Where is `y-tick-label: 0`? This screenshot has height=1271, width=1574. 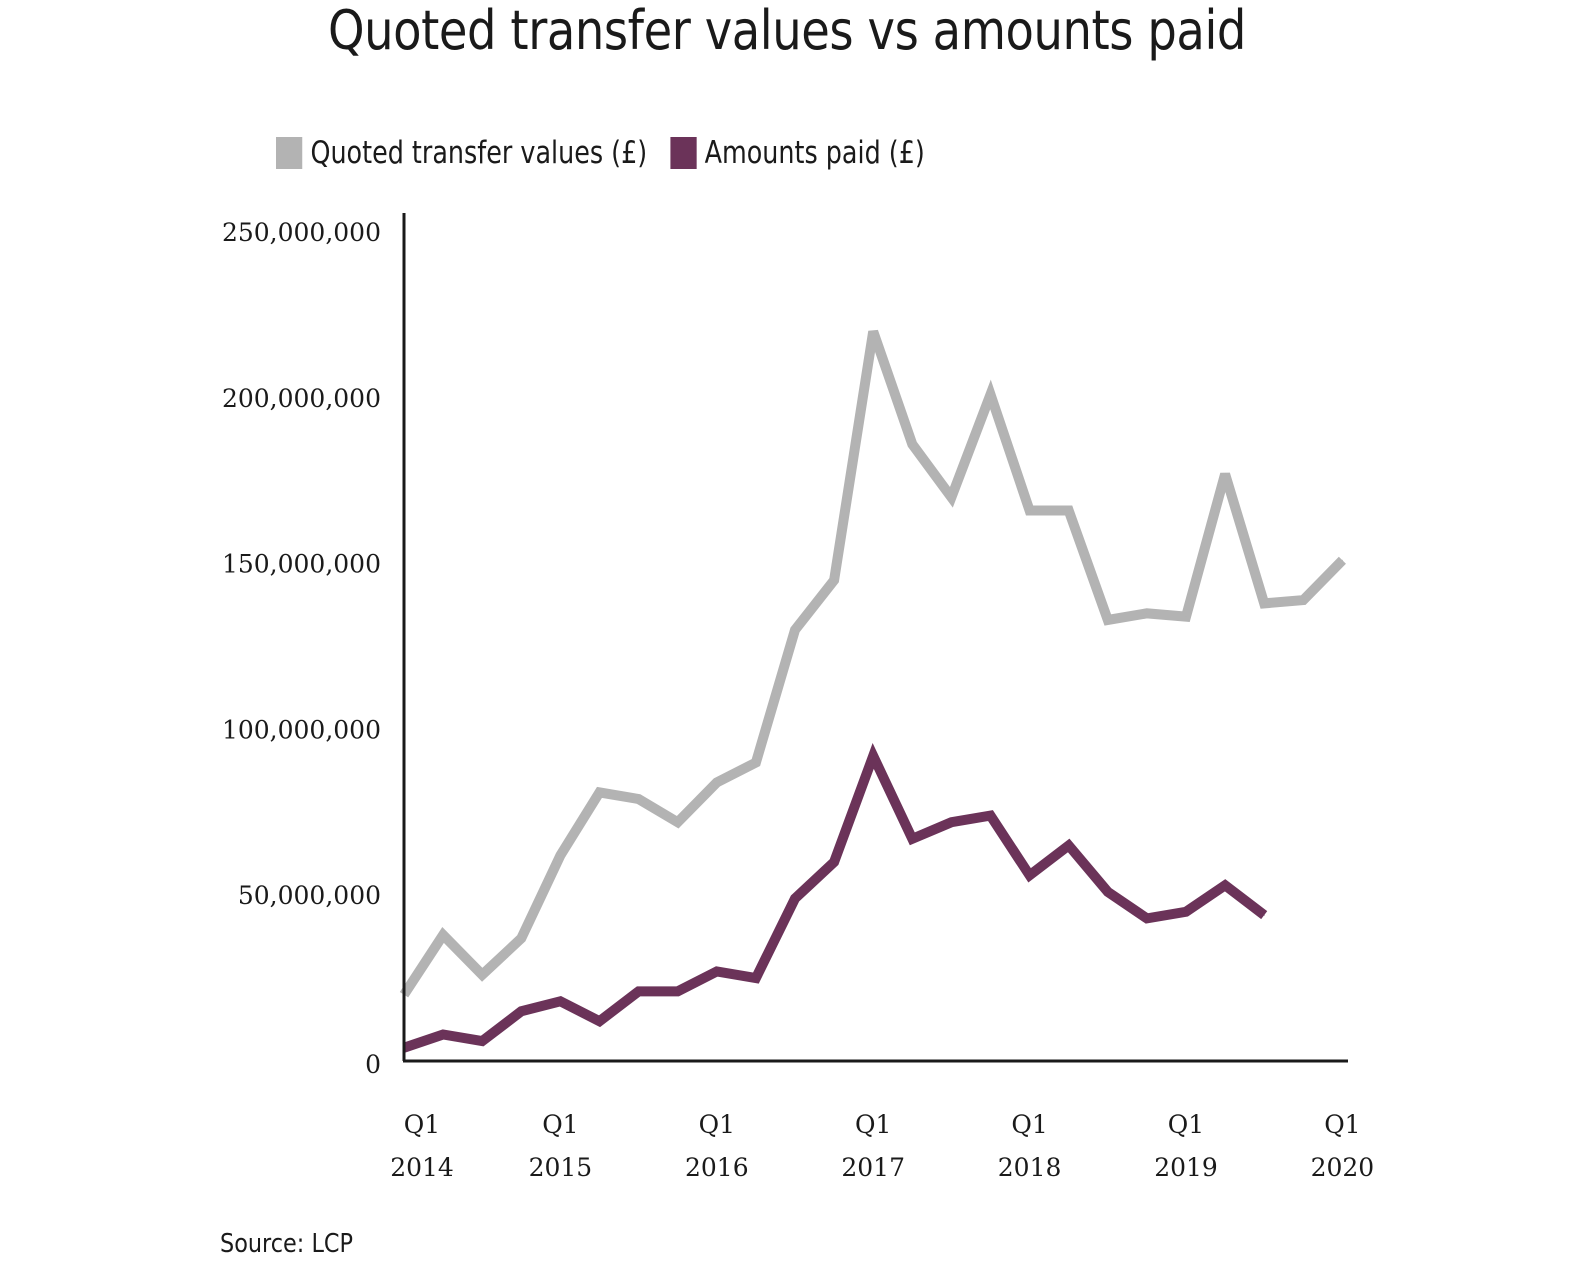
y-tick-label: 0 is located at coordinates (373, 1064).